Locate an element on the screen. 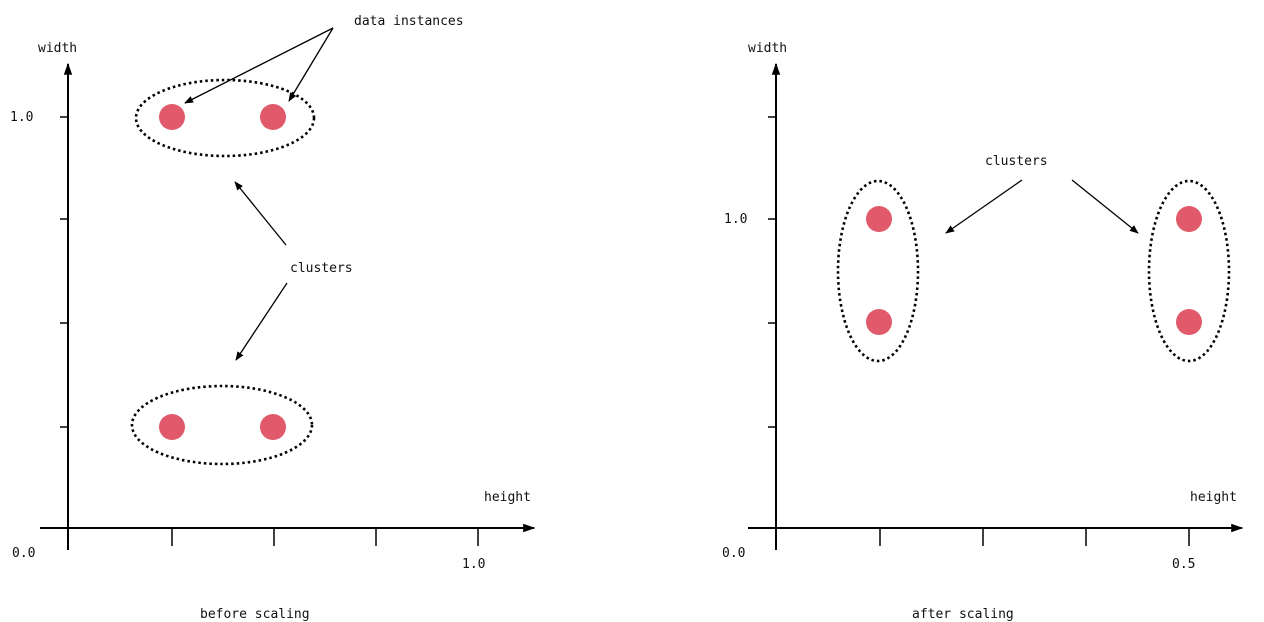 This screenshot has height=622, width=1264. right-x-tick-label: 0.5 is located at coordinates (1183, 564).